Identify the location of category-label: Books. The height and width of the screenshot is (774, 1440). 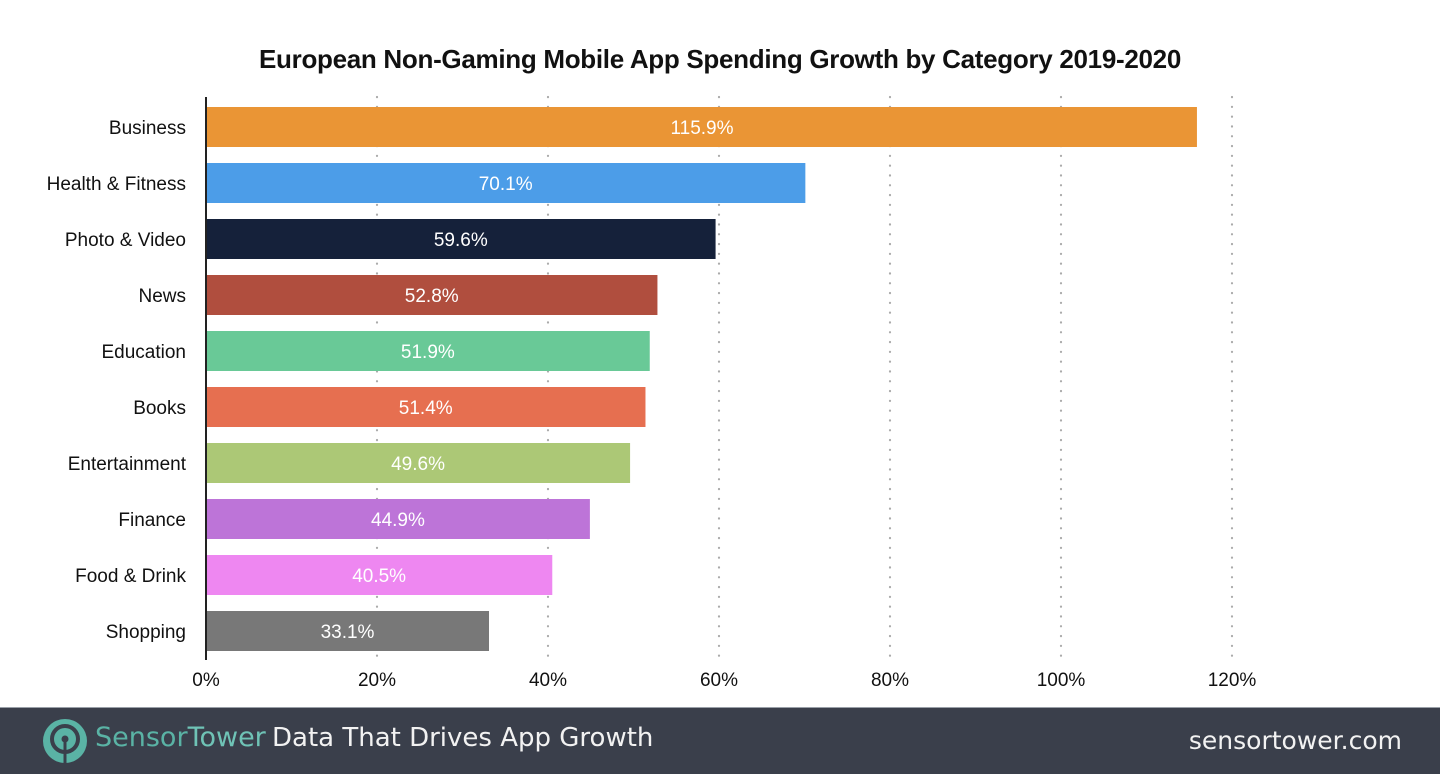
(159, 408).